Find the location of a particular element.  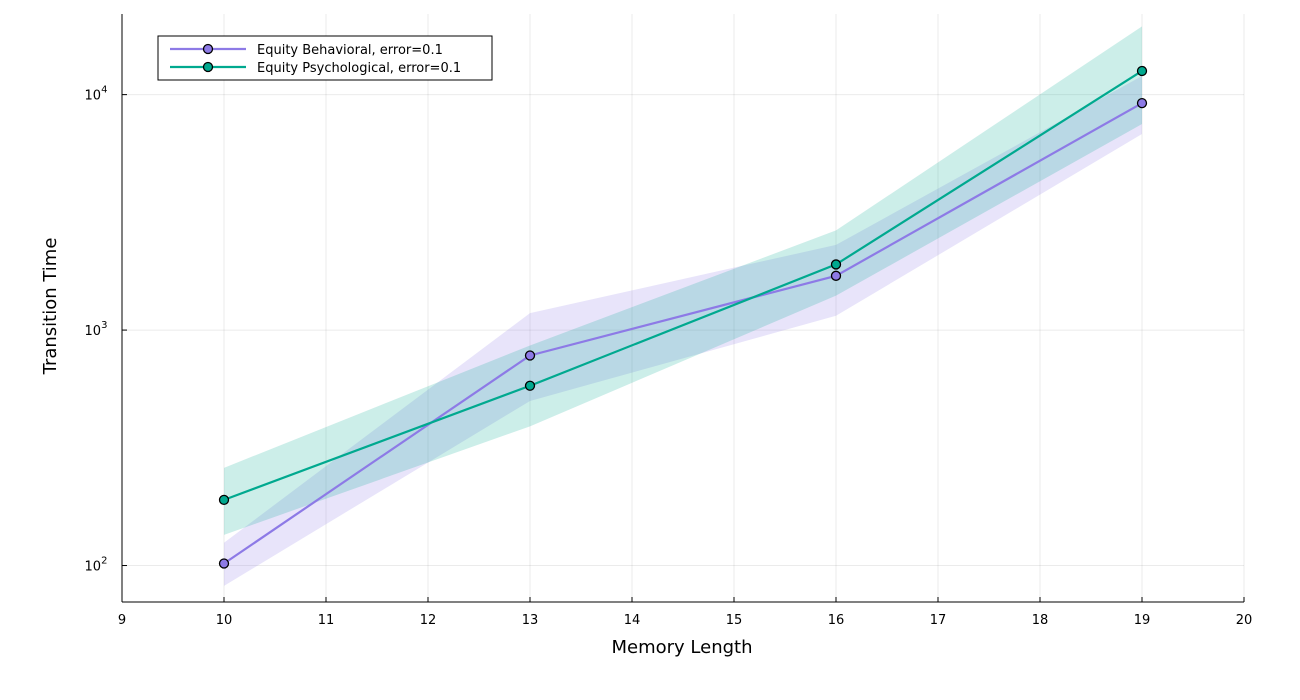

x-tick-label: 15 is located at coordinates (734, 620).